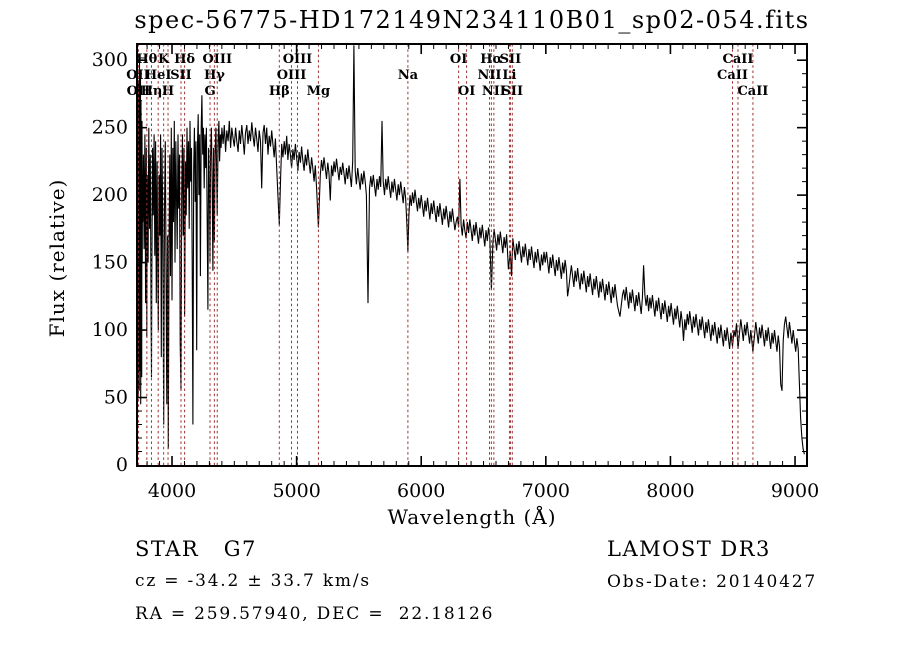  I want to click on x-tick-label: 4000, so click(172, 491).